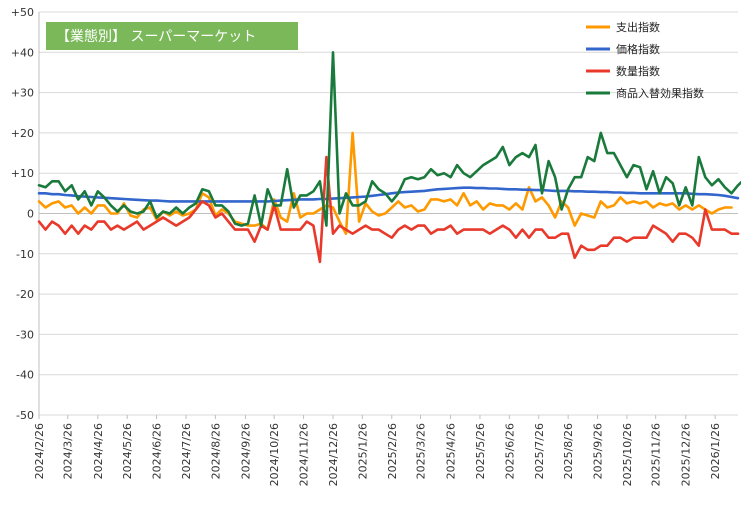 The image size is (741, 510). Describe the element at coordinates (627, 454) in the screenshot. I see `x-tick-label: 2025/10/26` at that location.